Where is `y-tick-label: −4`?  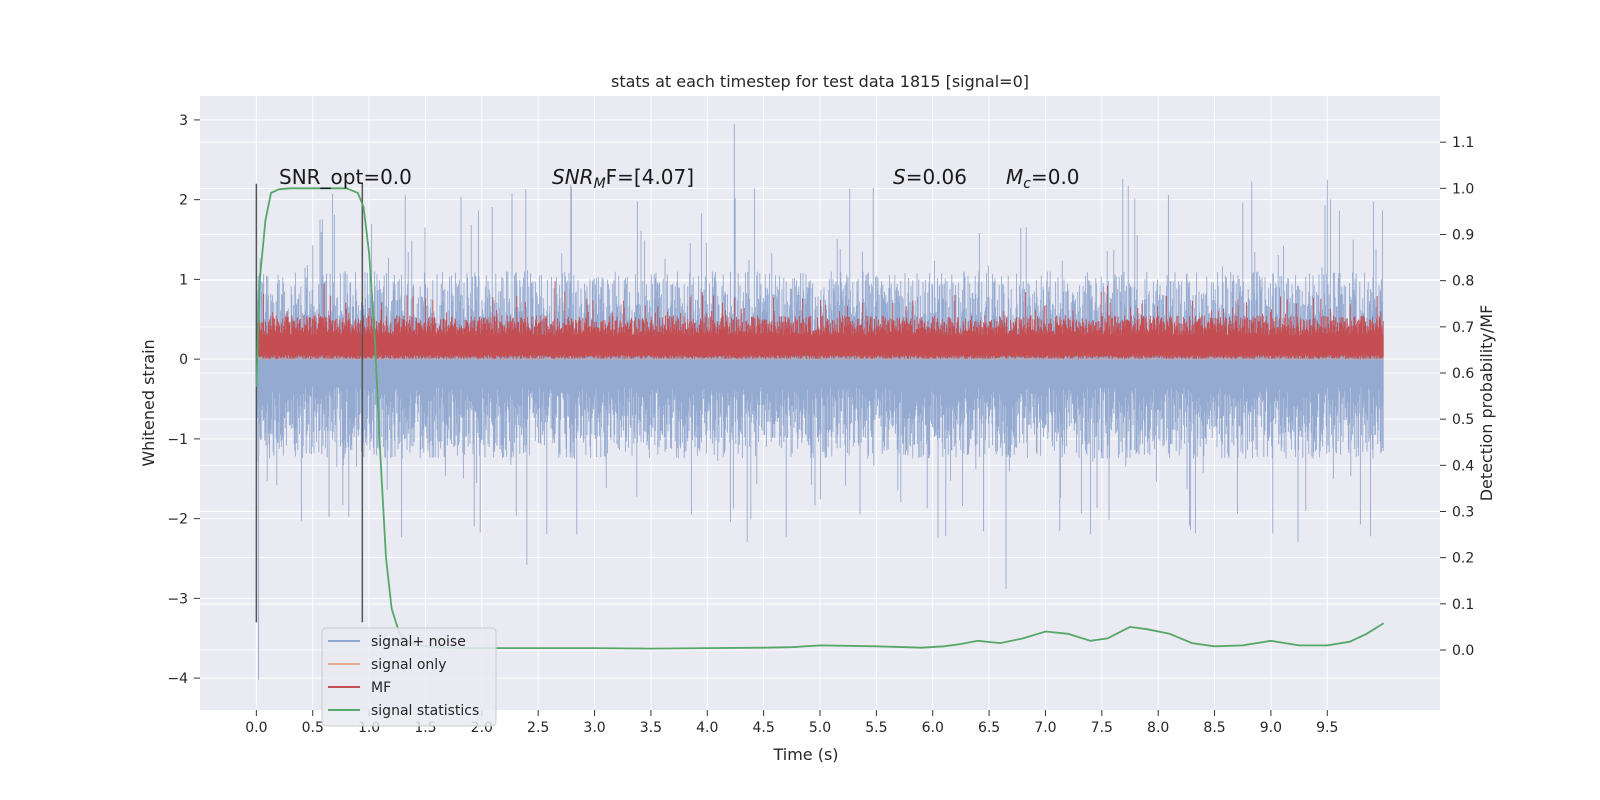
y-tick-label: −4 is located at coordinates (177, 679).